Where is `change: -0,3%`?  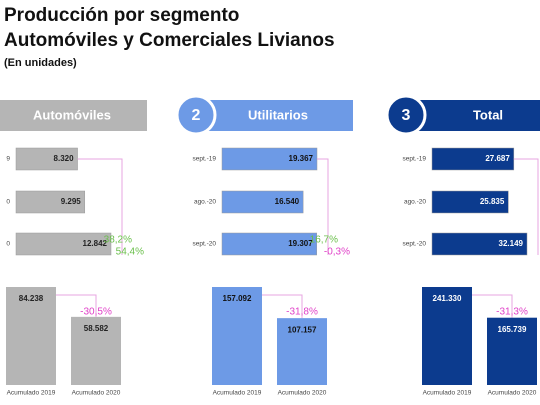
change: -0,3% is located at coordinates (337, 252).